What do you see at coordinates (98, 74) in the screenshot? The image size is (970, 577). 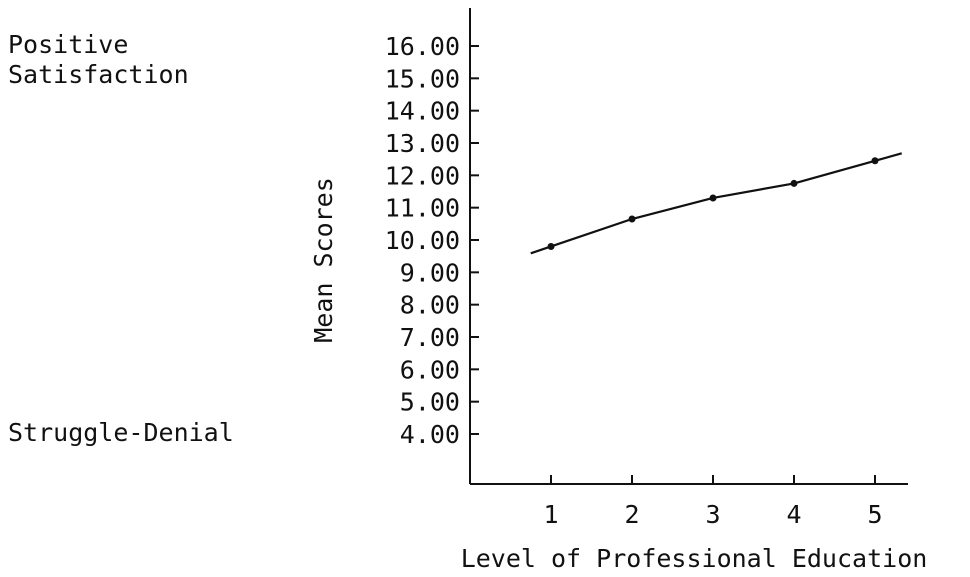 I see `positive-label-line2: Satisfaction` at bounding box center [98, 74].